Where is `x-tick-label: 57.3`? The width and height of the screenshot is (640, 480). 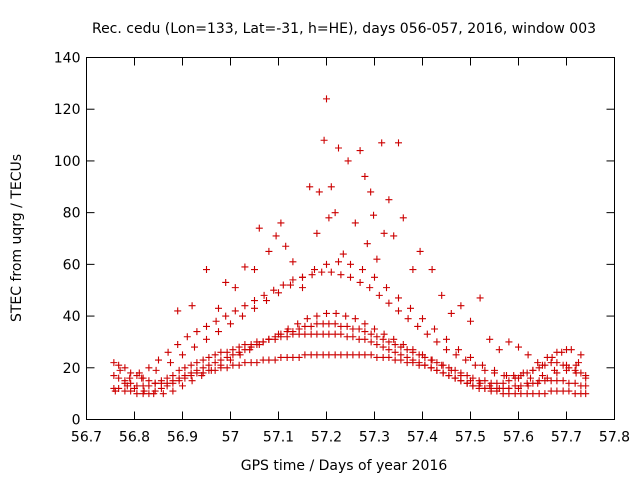
x-tick-label: 57.3 is located at coordinates (374, 438).